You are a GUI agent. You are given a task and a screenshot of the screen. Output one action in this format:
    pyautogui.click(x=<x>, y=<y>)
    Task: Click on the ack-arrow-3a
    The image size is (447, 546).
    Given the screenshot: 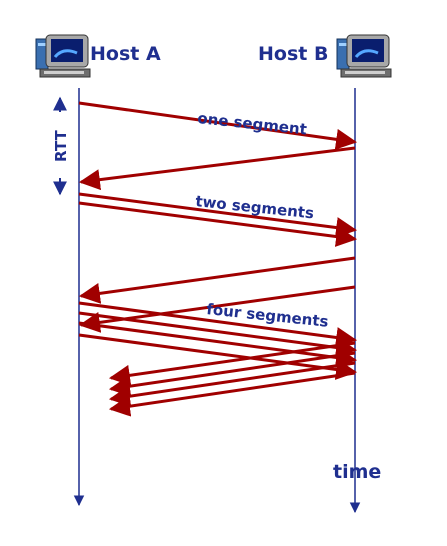 What is the action you would take?
    pyautogui.click(x=232, y=363)
    